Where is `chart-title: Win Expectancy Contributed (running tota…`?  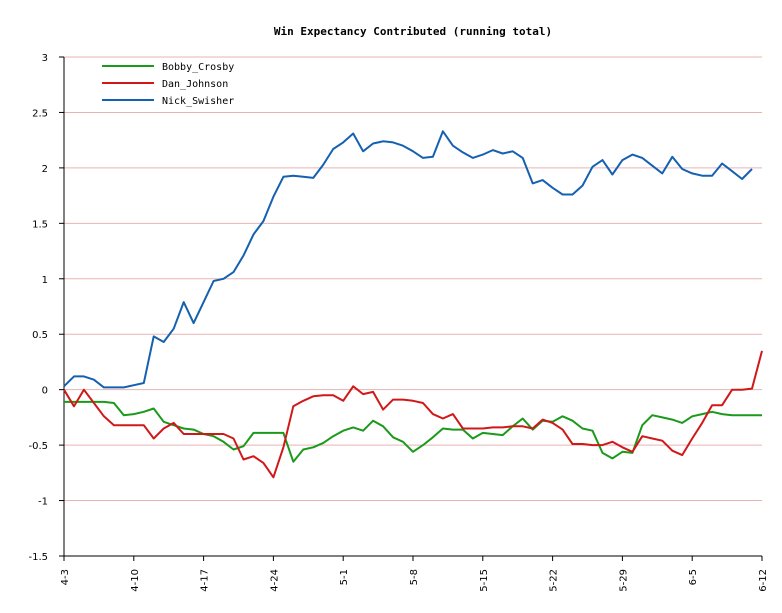
chart-title: Win Expectancy Contributed (running tota… is located at coordinates (413, 31).